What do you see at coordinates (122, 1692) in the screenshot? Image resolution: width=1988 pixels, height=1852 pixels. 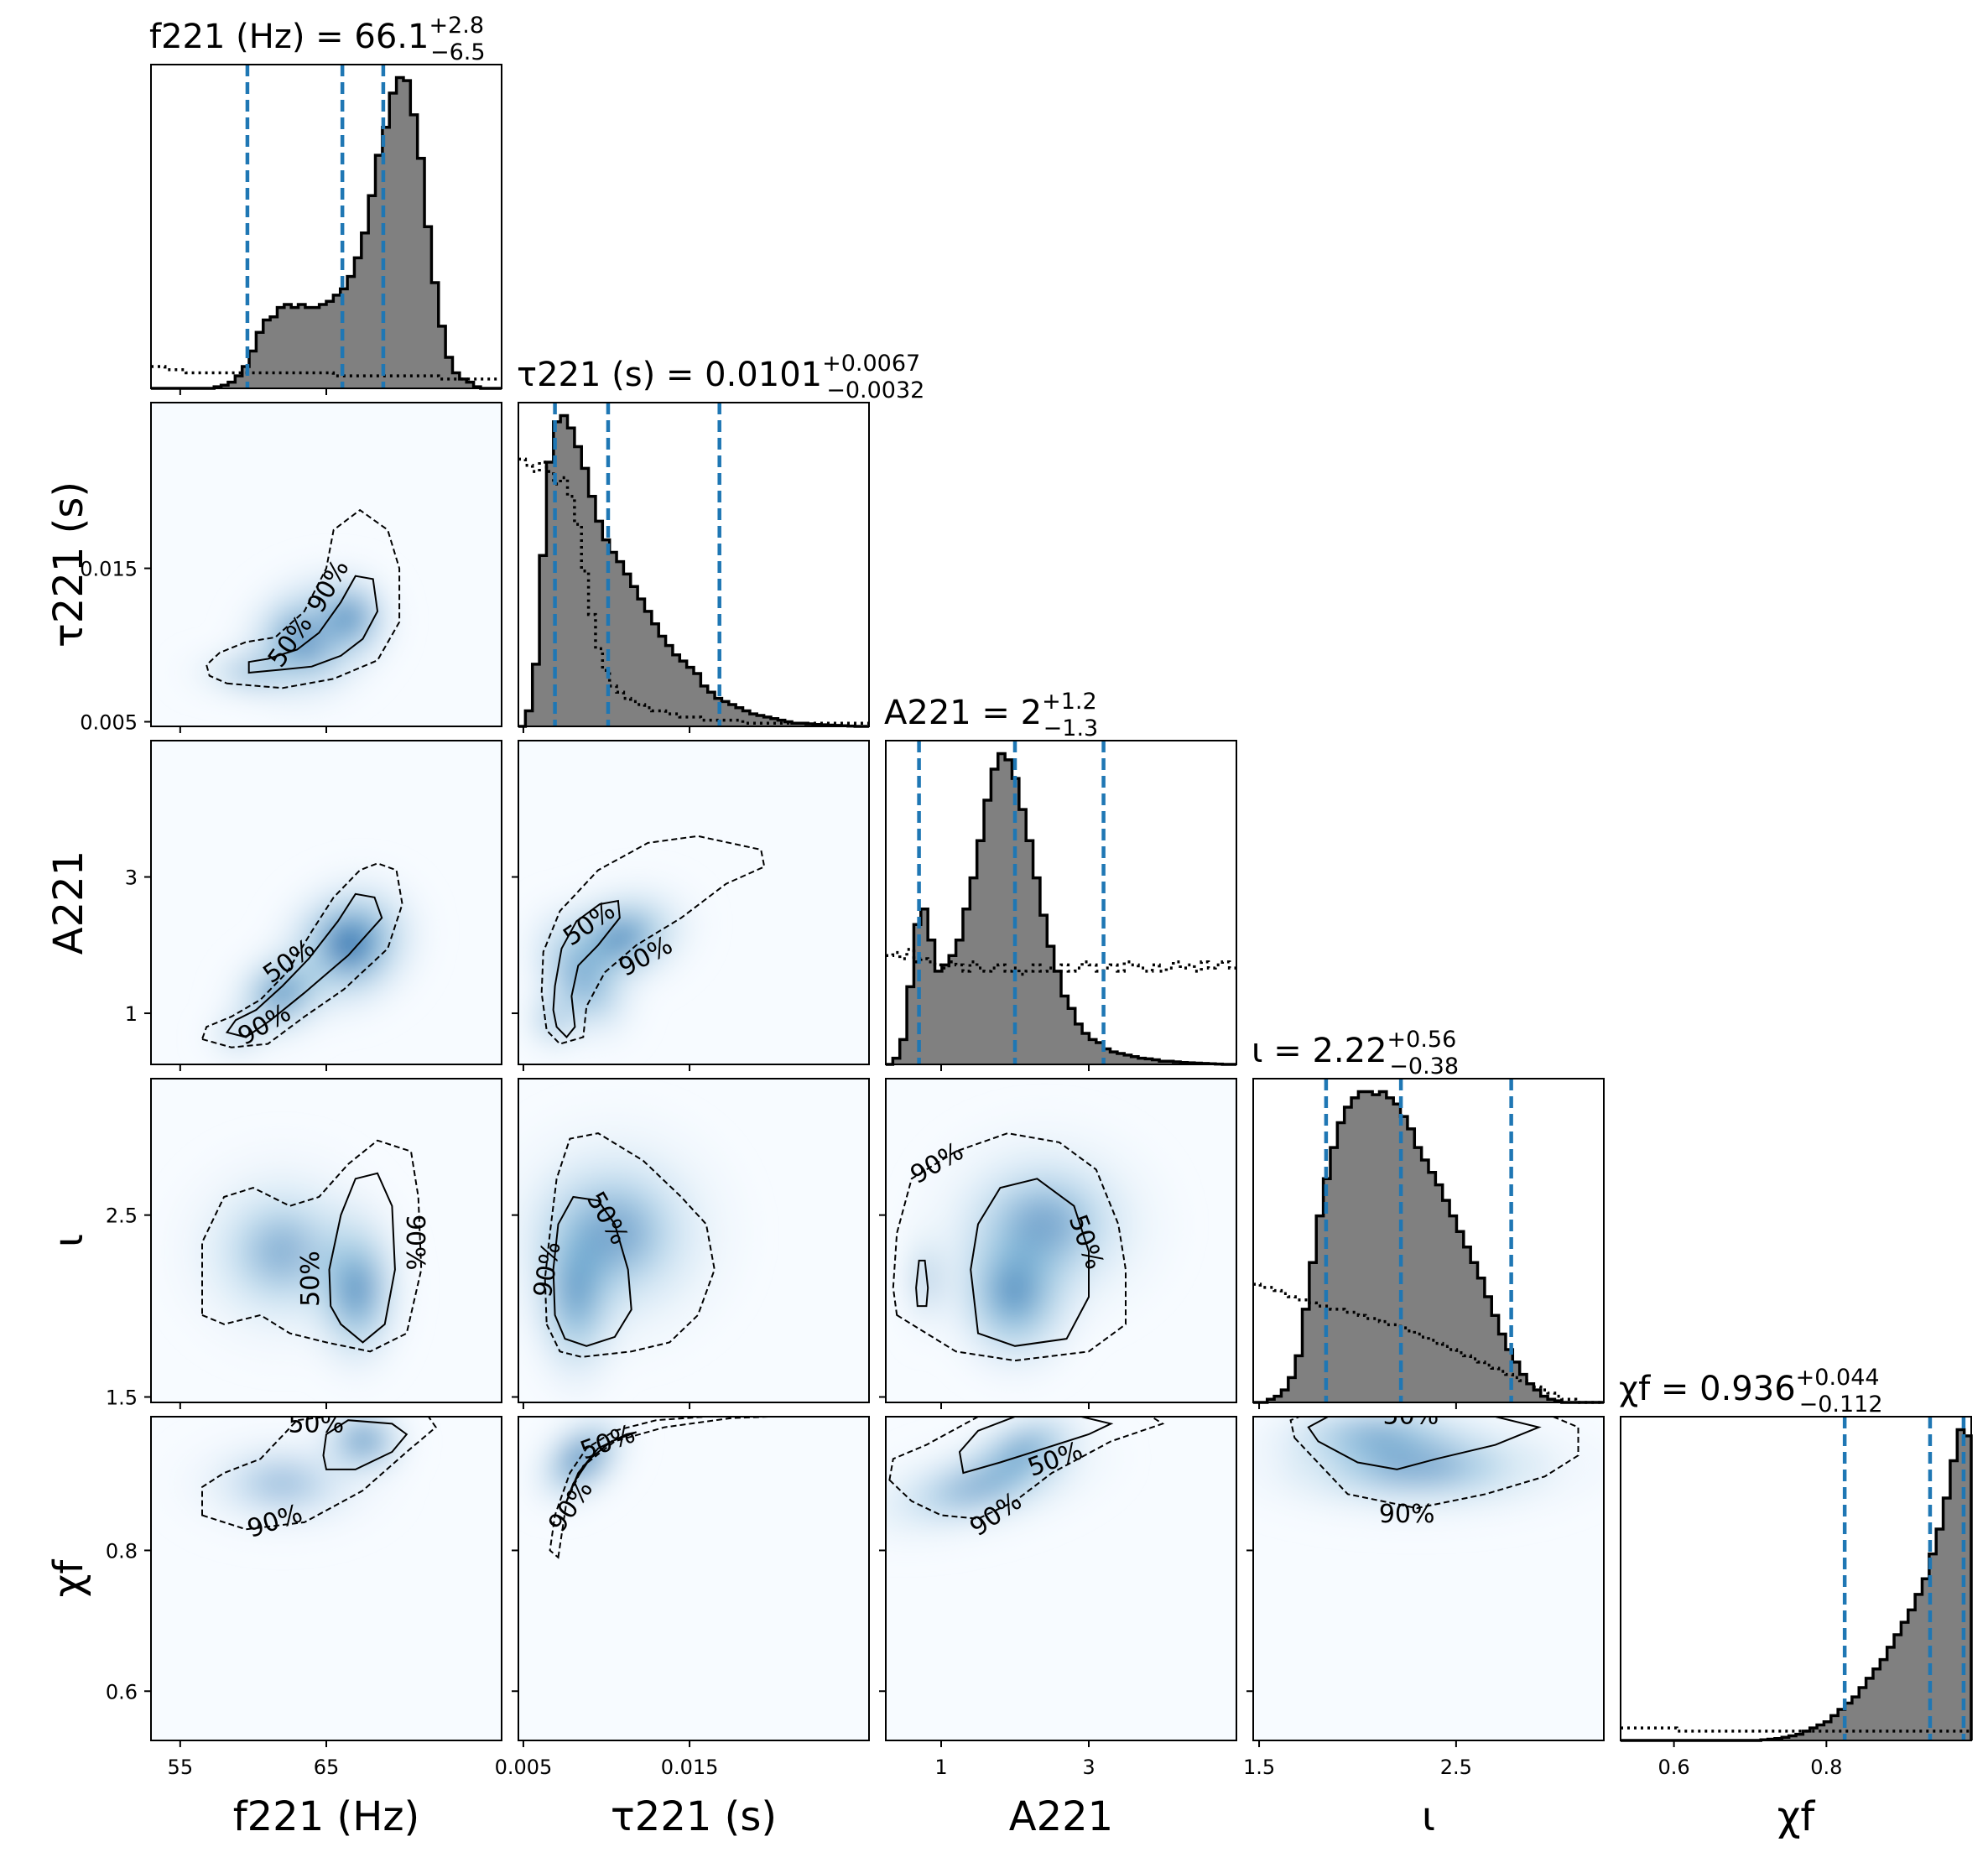 I see `y-tick-label: 0.6` at bounding box center [122, 1692].